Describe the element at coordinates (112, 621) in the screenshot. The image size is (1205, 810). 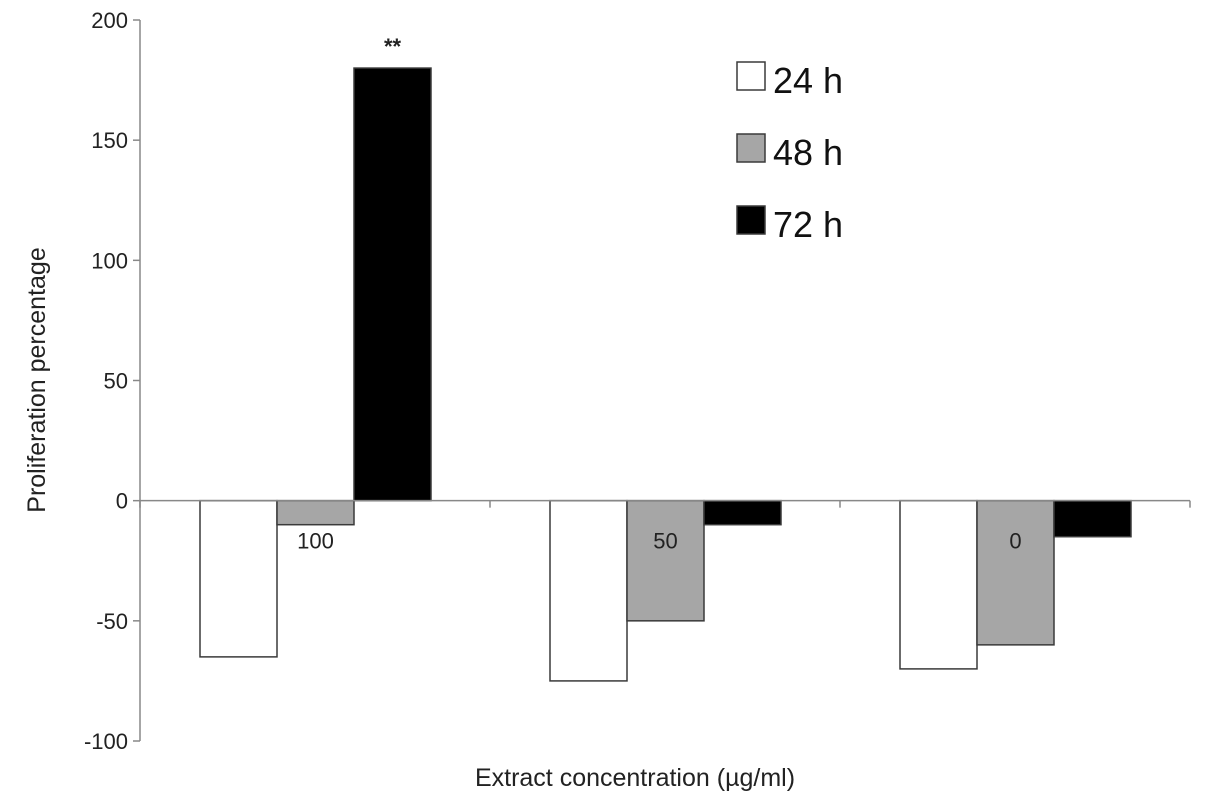
I see `y-tick-label: -50` at that location.